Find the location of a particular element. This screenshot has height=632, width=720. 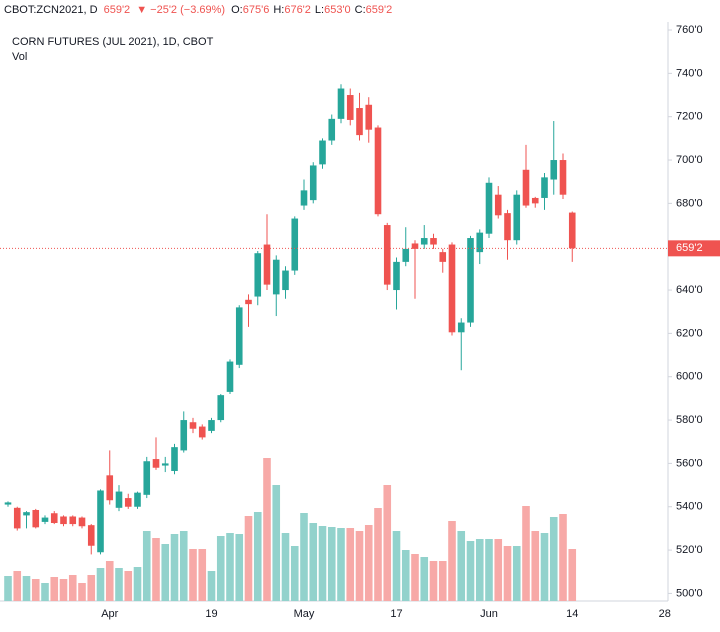

chart-title: CORN FUTURES (JUL 2021), 1D, CBOT is located at coordinates (113, 42).